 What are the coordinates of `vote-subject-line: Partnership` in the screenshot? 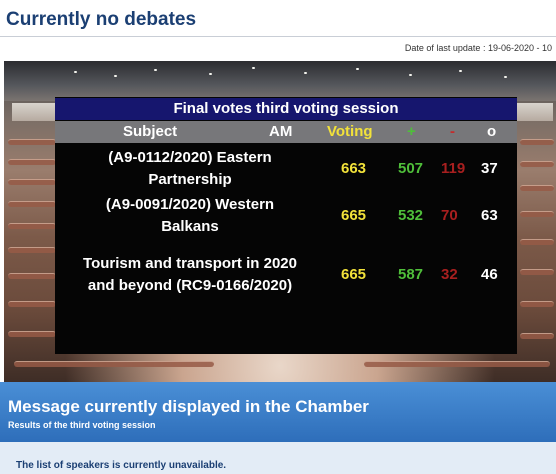 It's located at (190, 179).